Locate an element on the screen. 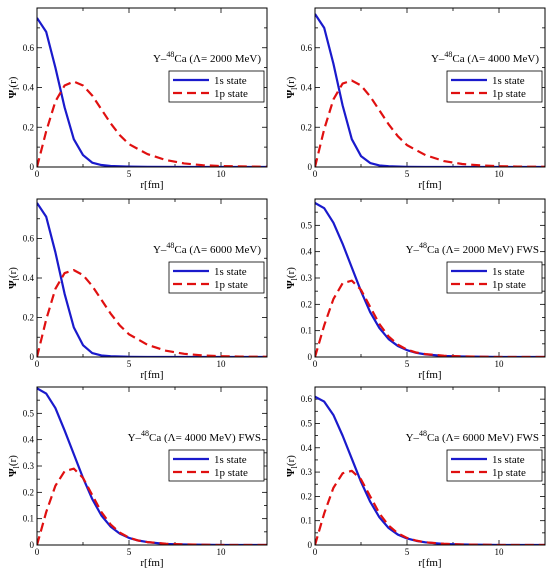  title-suffix: Ca (Λ= 4000 MeV) FWS is located at coordinates (205, 438).